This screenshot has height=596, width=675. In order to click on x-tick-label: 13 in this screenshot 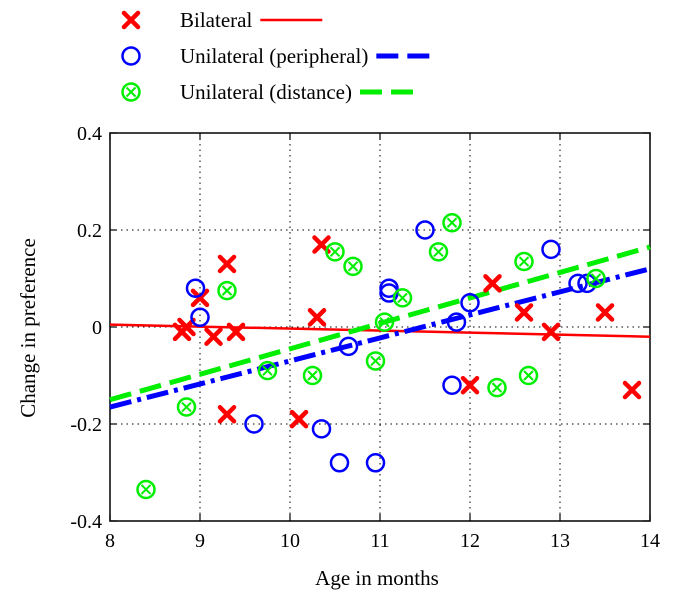, I will do `click(560, 541)`.